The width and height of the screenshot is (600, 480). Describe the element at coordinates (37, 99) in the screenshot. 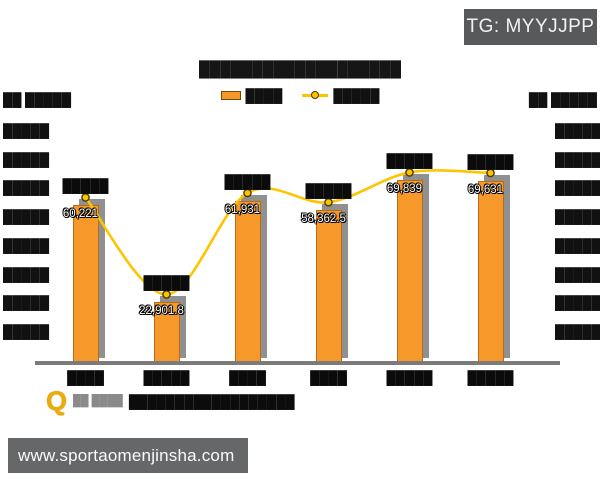

I see `left-axis-unit-label: ██ █████` at that location.